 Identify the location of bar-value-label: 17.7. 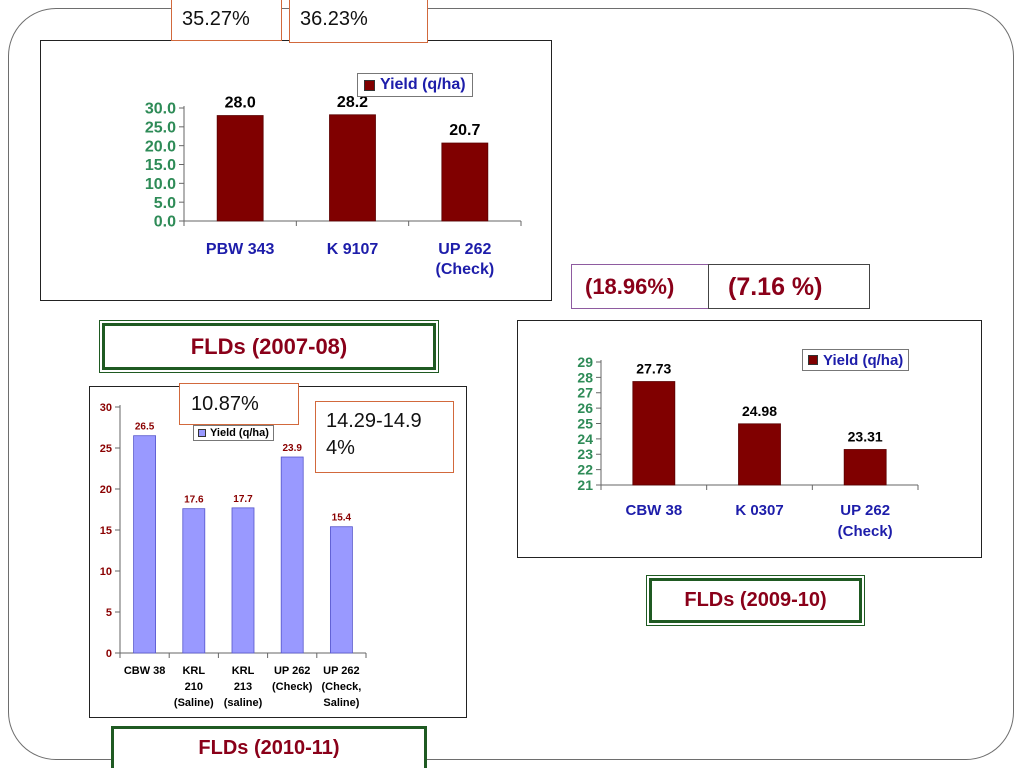
(243, 499).